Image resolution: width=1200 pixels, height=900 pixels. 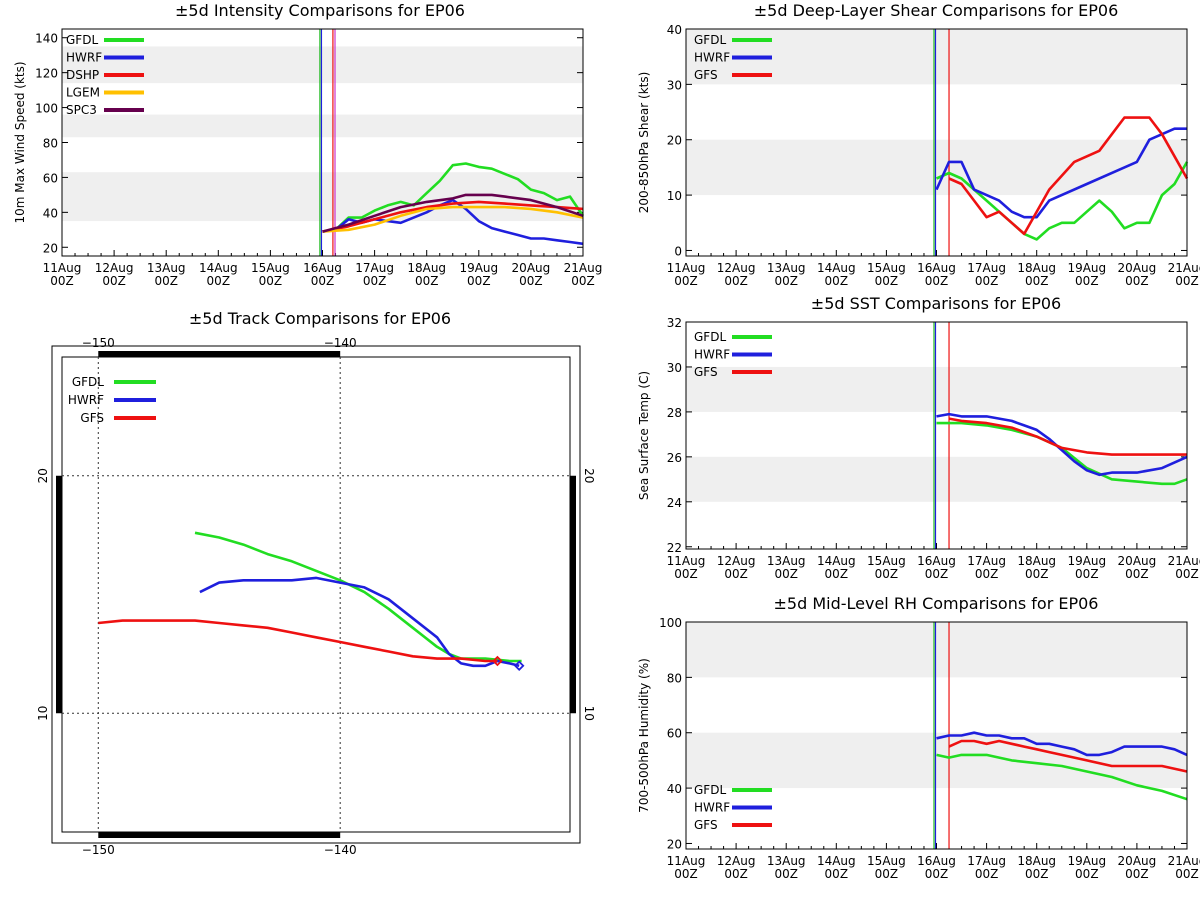 What do you see at coordinates (98, 343) in the screenshot?
I see `track-lon-label-top: −150` at bounding box center [98, 343].